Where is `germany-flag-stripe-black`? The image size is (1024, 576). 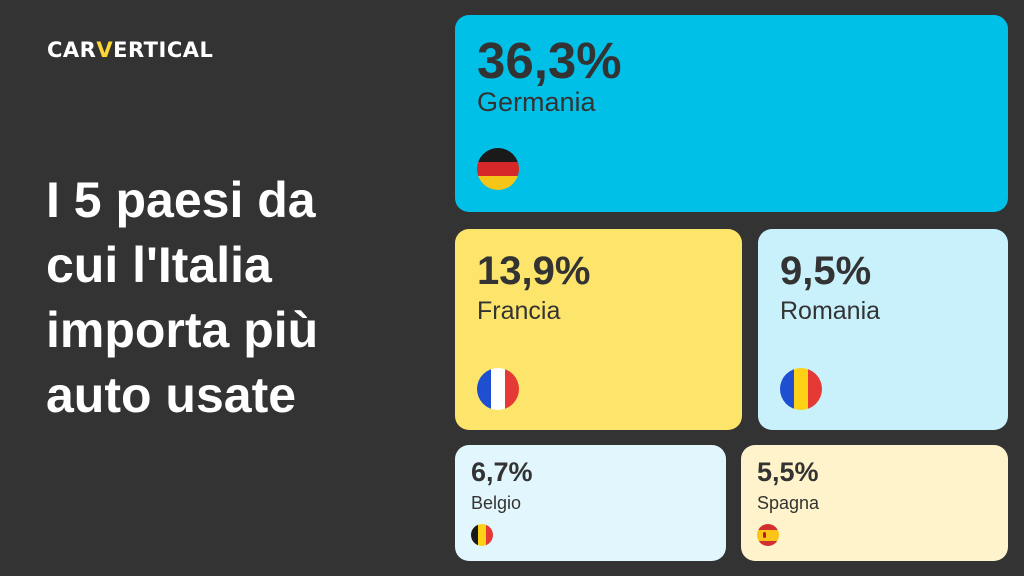 germany-flag-stripe-black is located at coordinates (498, 155).